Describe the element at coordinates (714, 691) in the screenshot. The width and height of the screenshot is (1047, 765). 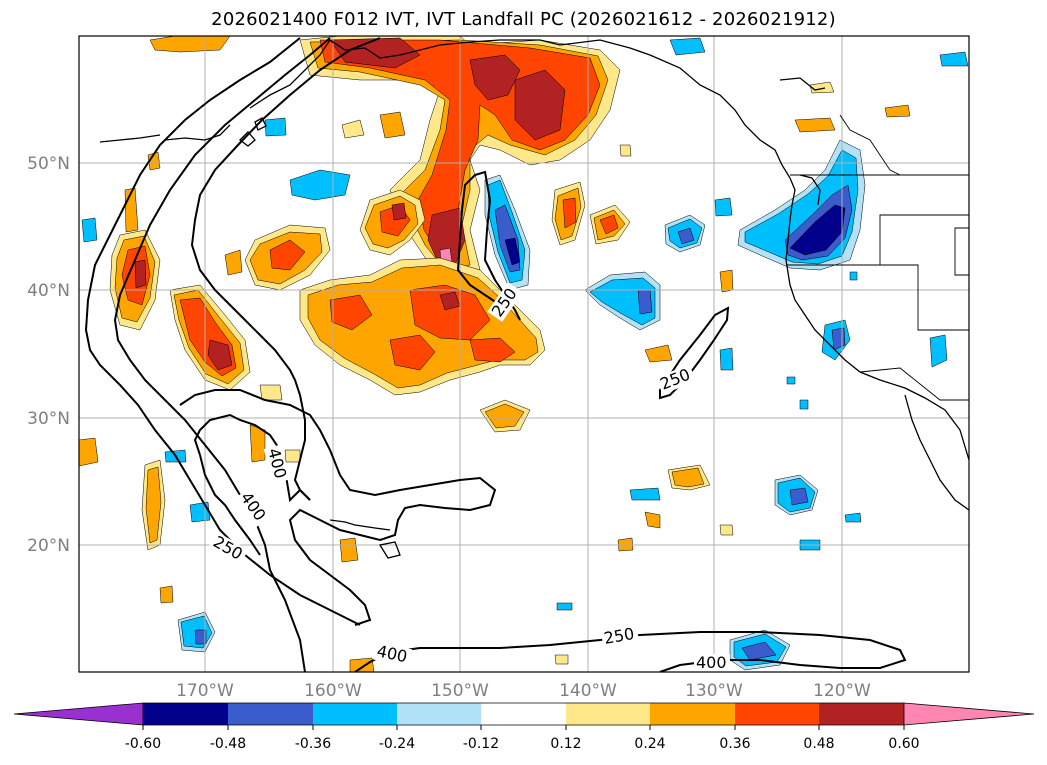
I see `lon-label: 130°W` at that location.